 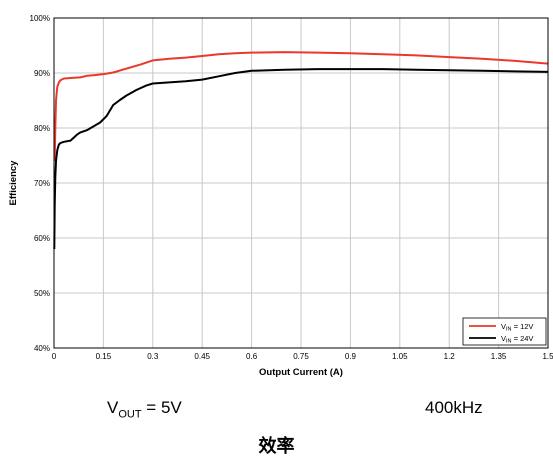 What do you see at coordinates (54, 356) in the screenshot?
I see `x-tick-label: 0` at bounding box center [54, 356].